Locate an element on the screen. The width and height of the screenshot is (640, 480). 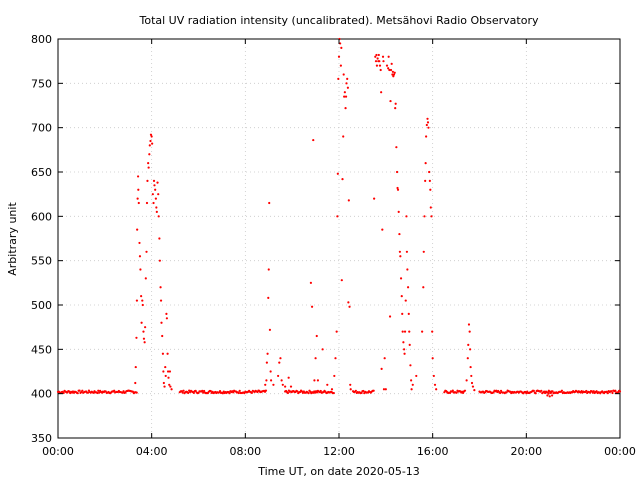
x-axis-label: Time UT, on date 2020-05-13 is located at coordinates (338, 471).